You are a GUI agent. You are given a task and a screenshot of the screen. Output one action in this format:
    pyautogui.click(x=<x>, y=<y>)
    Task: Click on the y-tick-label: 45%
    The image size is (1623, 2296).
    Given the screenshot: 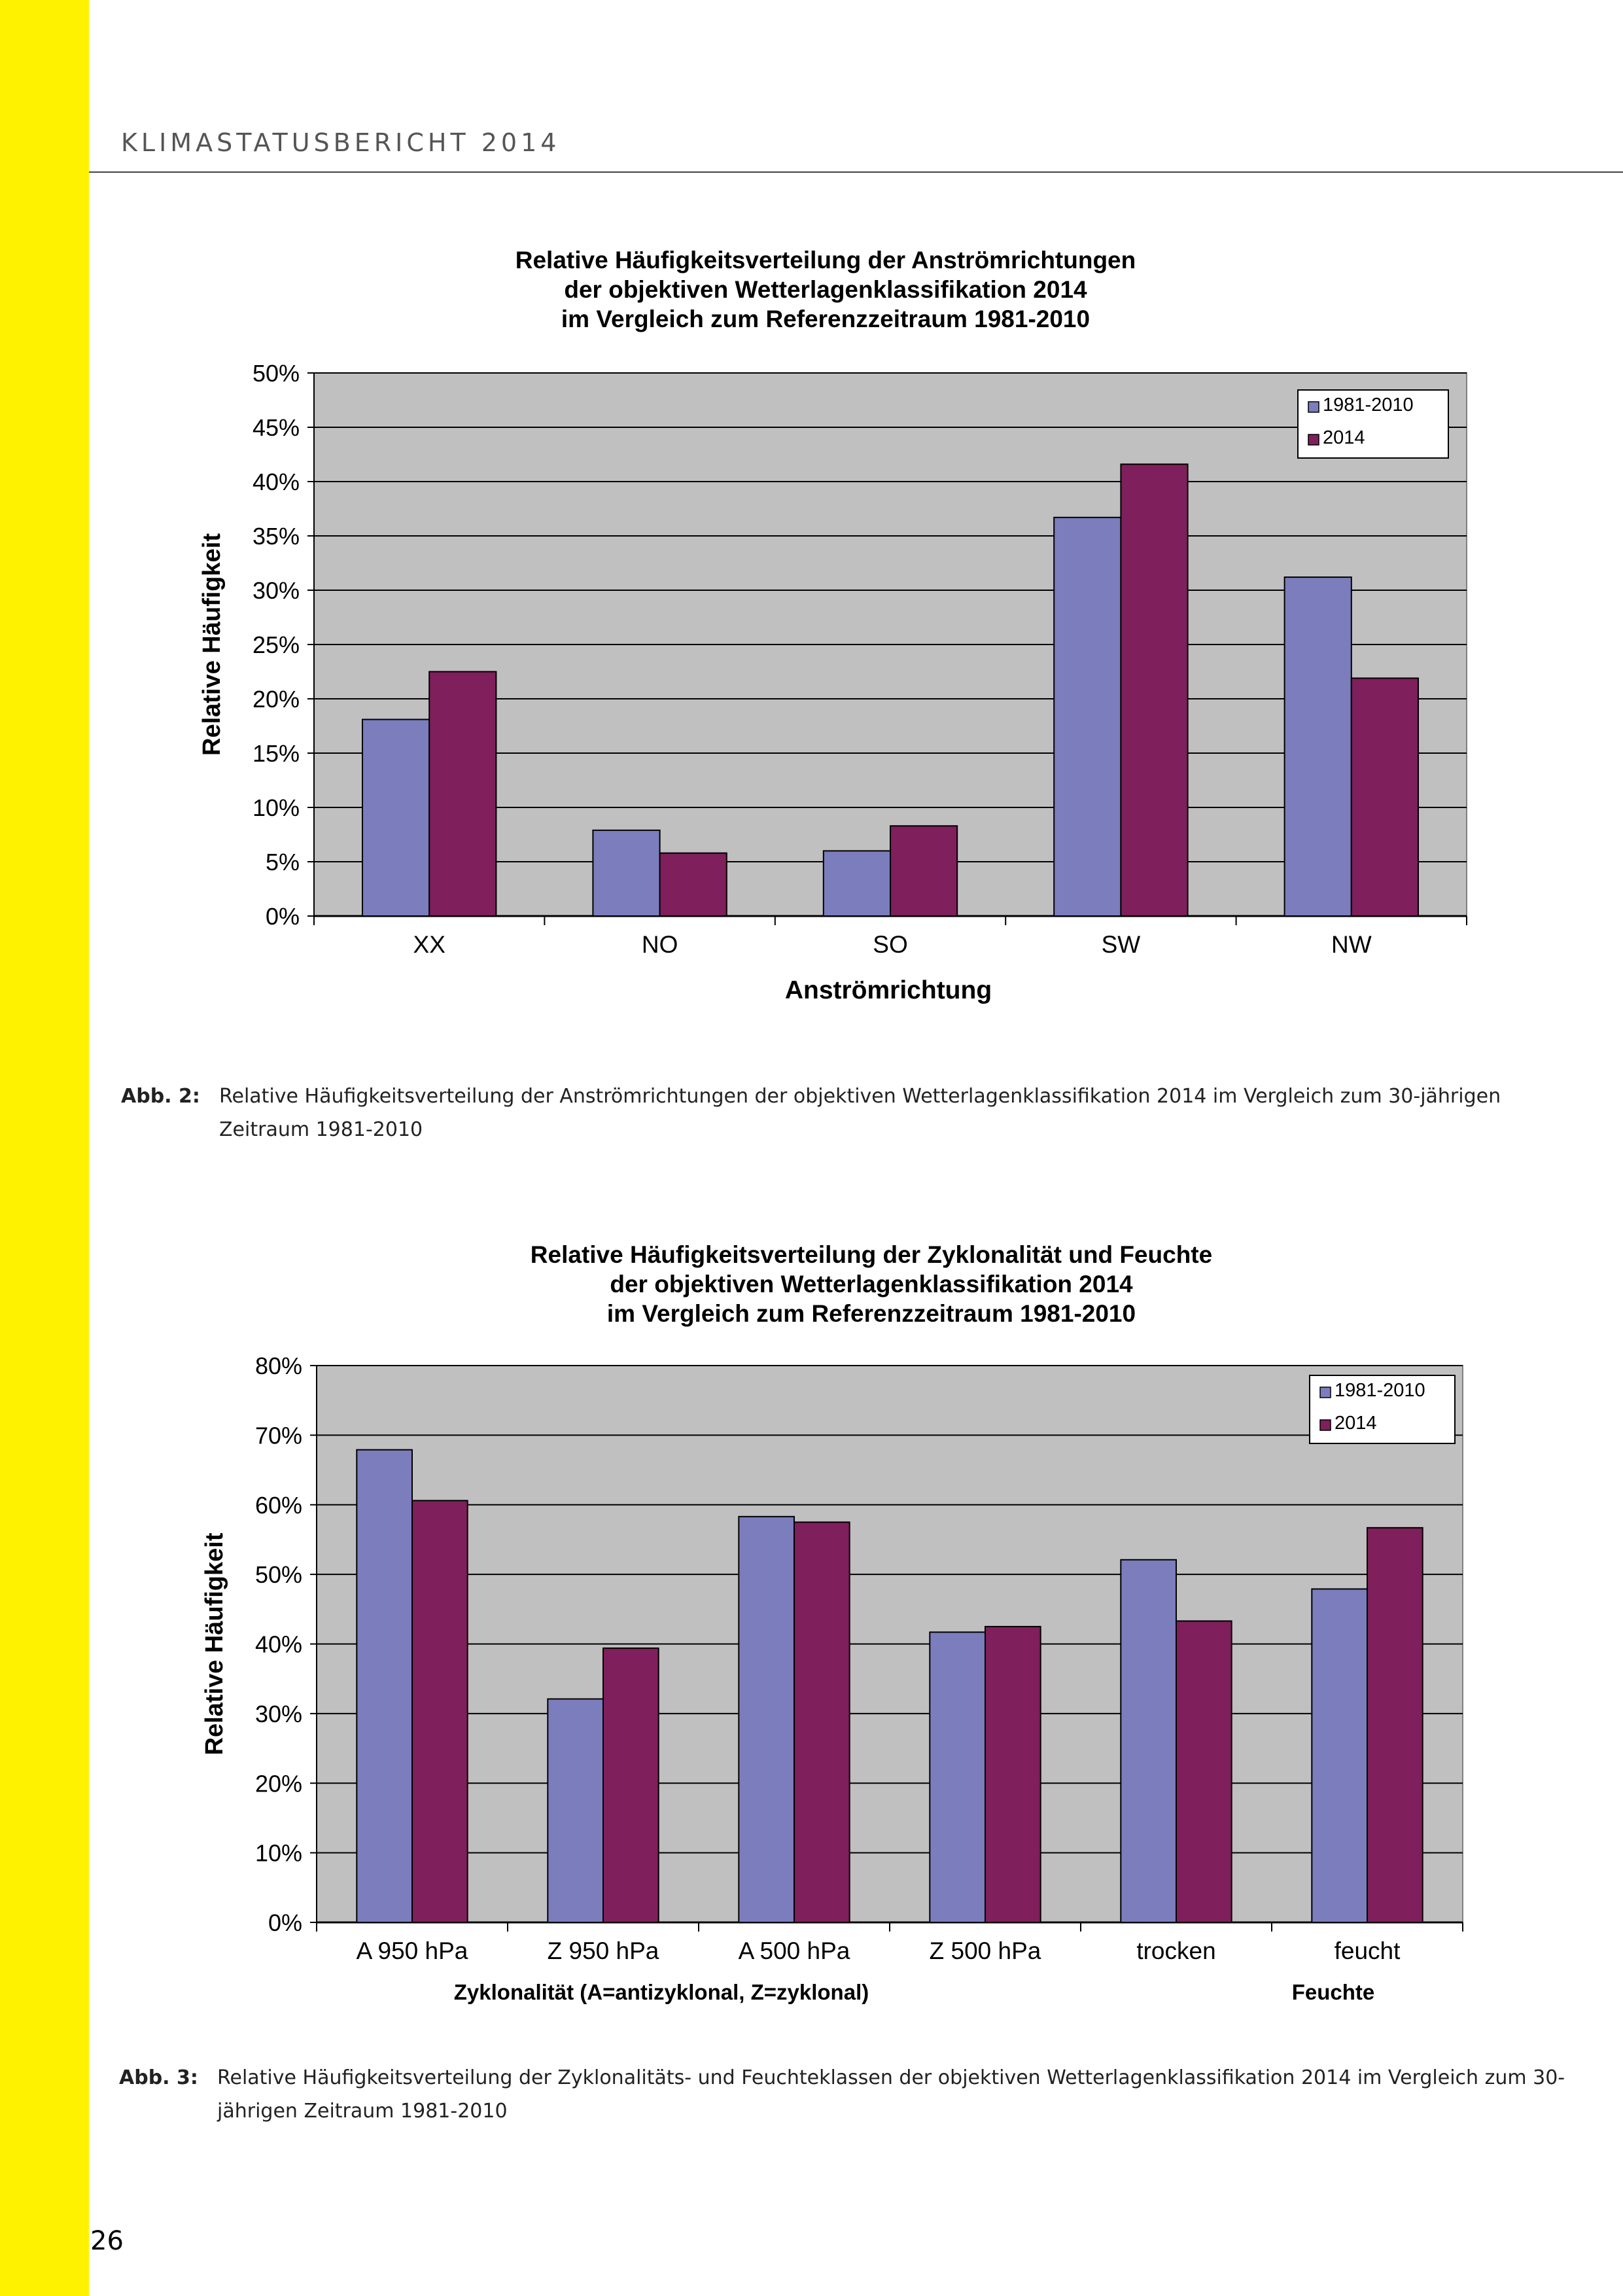 What is the action you would take?
    pyautogui.click(x=277, y=427)
    